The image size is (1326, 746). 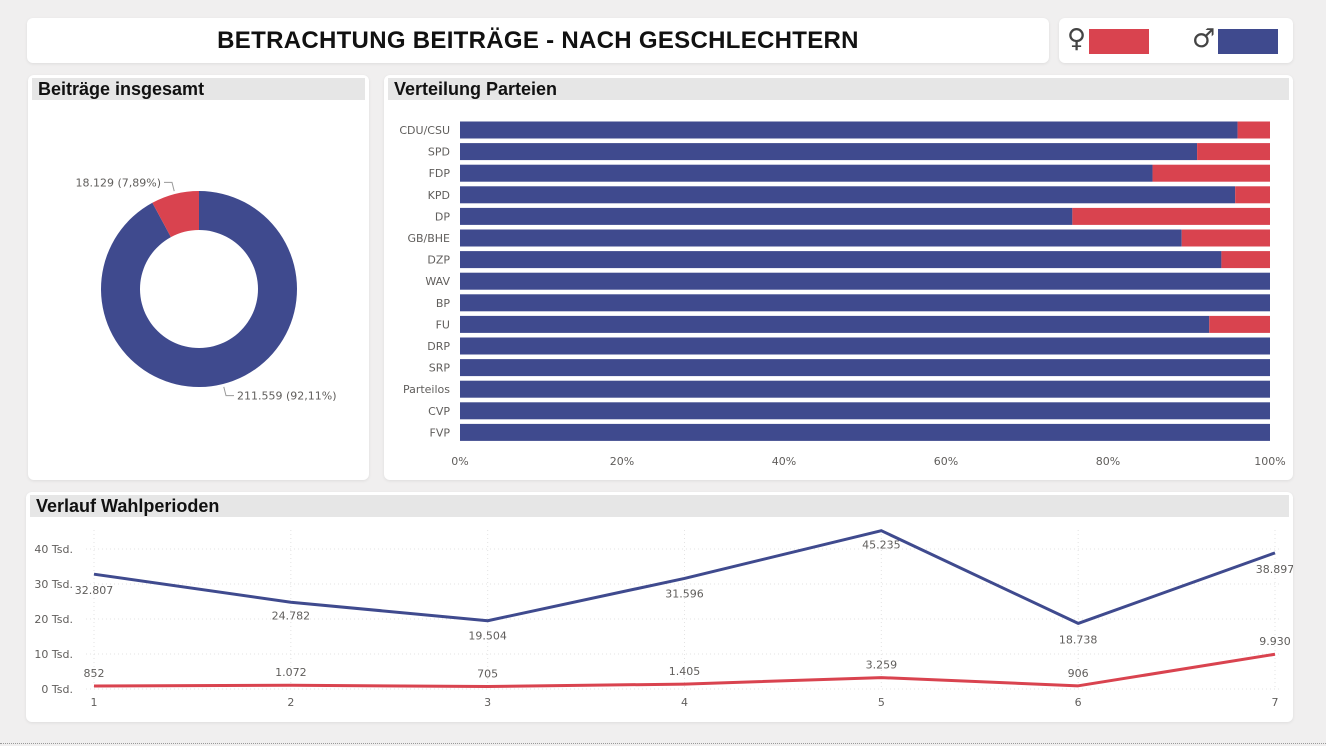 I want to click on y-axis-tick-label: 30 Tsd., so click(x=53, y=584).